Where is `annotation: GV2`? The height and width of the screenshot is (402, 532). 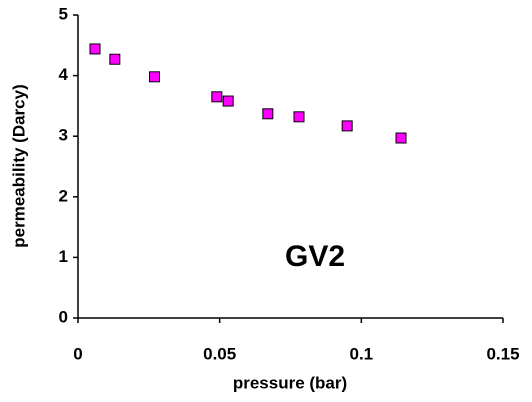
annotation: GV2 is located at coordinates (315, 256).